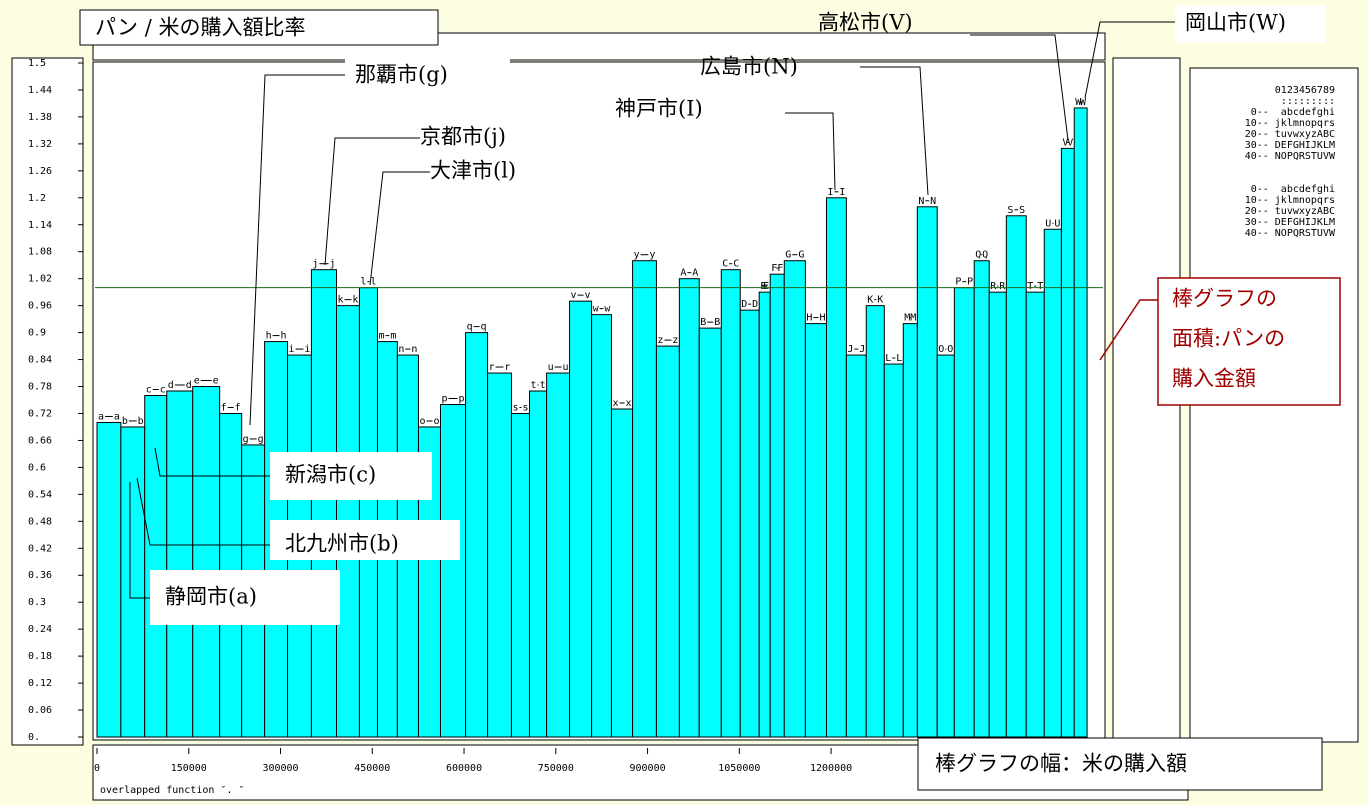  I want to click on bar-label: w, so click(607, 309).